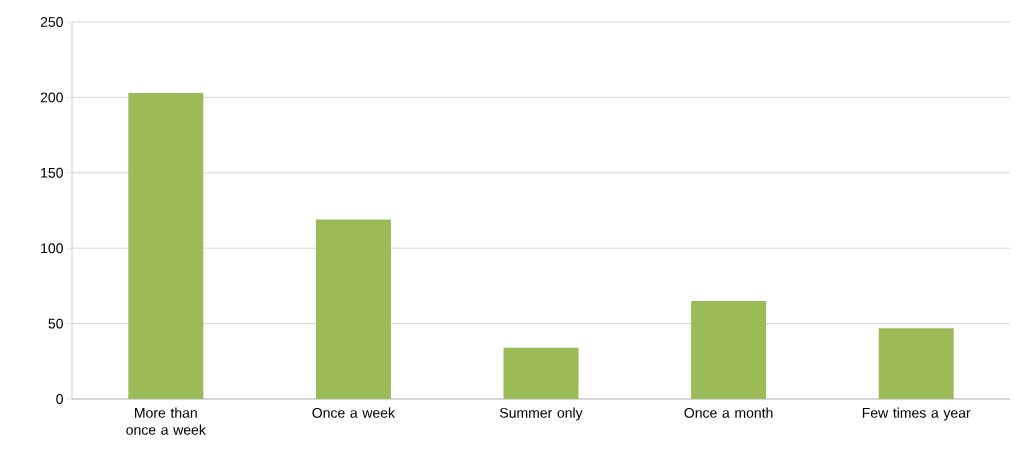 The image size is (1015, 470). I want to click on y-tick-label: 50, so click(55, 323).